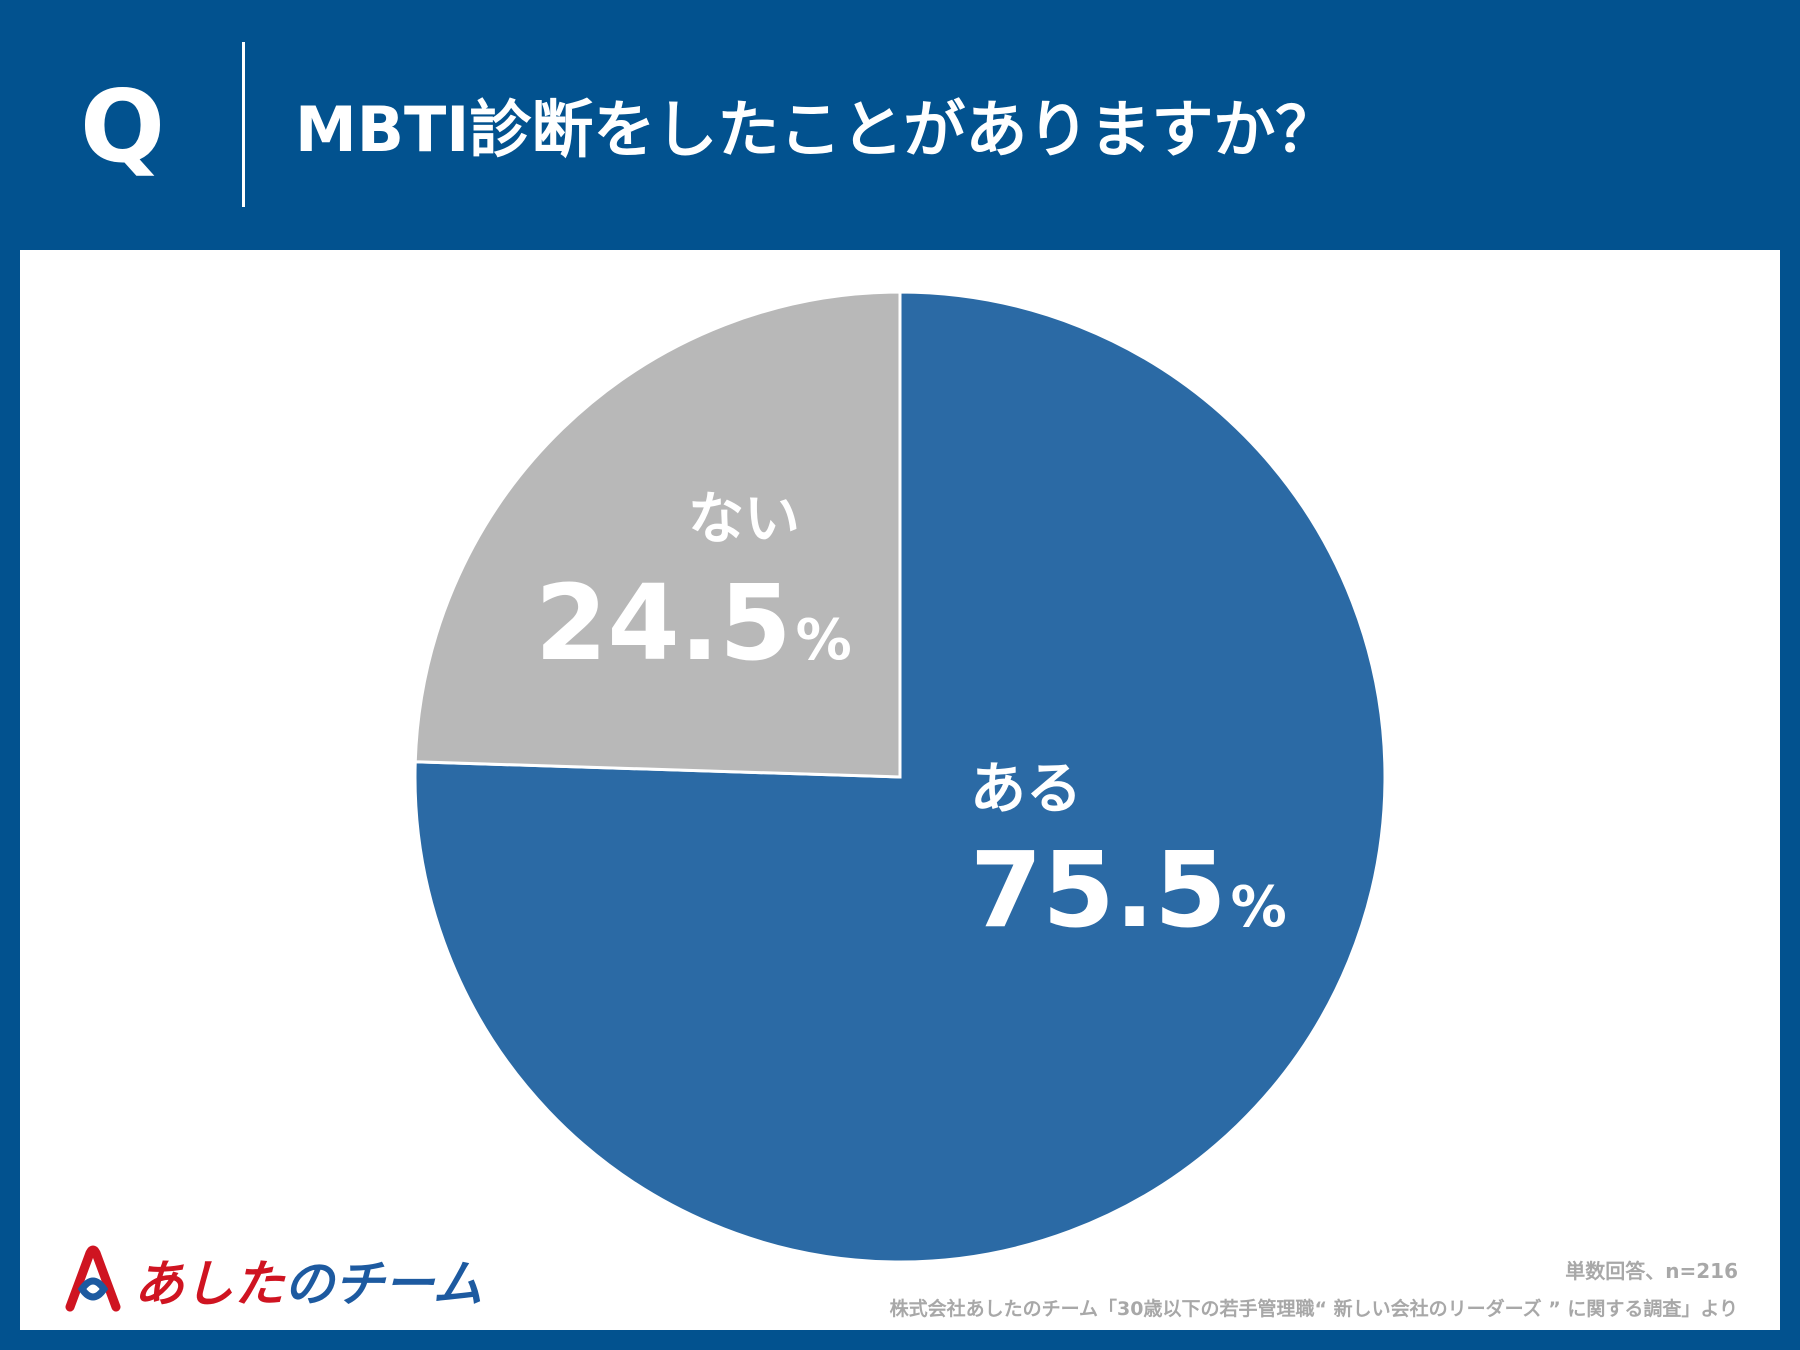  What do you see at coordinates (823, 640) in the screenshot?
I see `slice-value-no-unit: %` at bounding box center [823, 640].